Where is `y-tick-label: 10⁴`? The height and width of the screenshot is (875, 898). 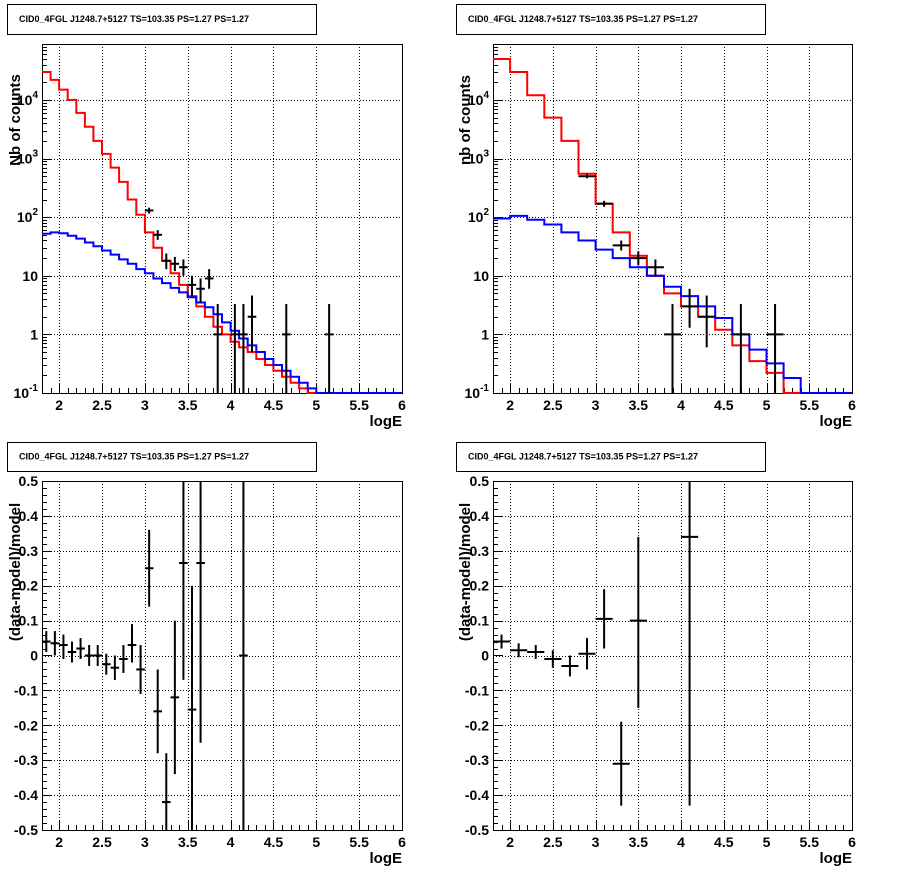
y-tick-label: 10⁴ is located at coordinates (479, 99).